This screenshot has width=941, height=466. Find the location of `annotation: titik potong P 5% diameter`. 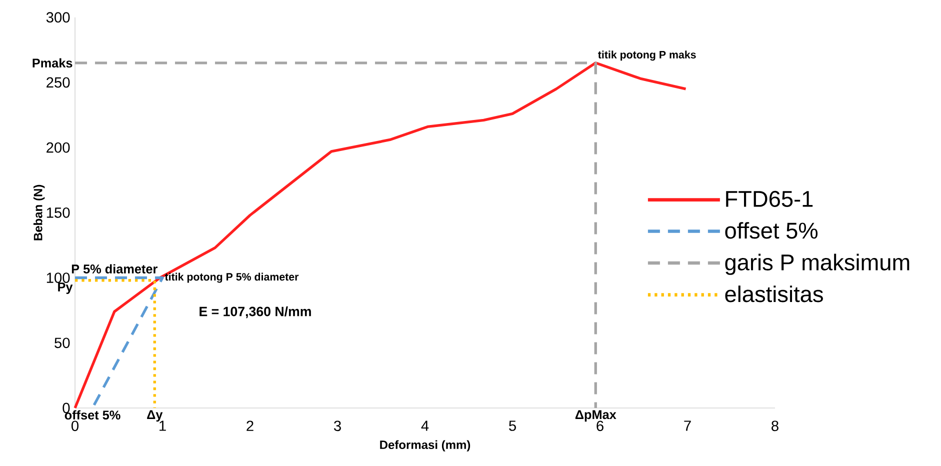

annotation: titik potong P 5% diameter is located at coordinates (231, 277).